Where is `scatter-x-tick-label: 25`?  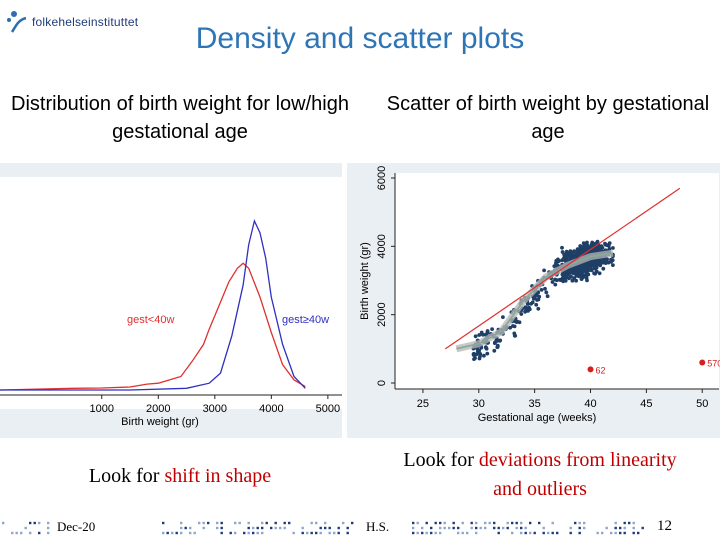 scatter-x-tick-label: 25 is located at coordinates (423, 404).